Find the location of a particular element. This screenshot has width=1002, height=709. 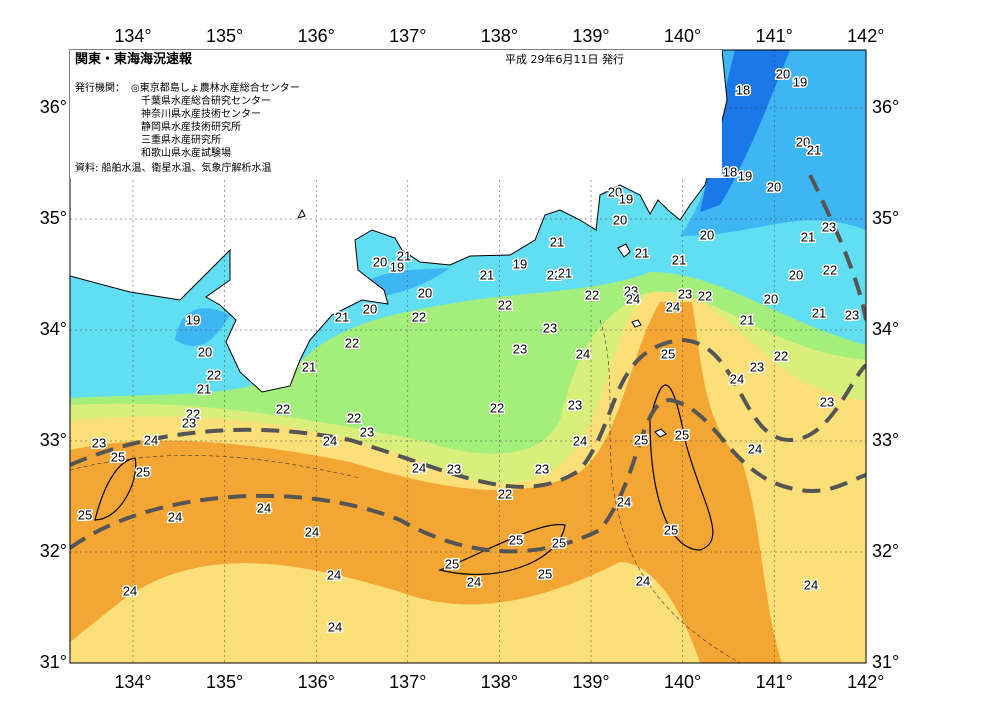

lat-tick-label: 33° is located at coordinates (885, 440).